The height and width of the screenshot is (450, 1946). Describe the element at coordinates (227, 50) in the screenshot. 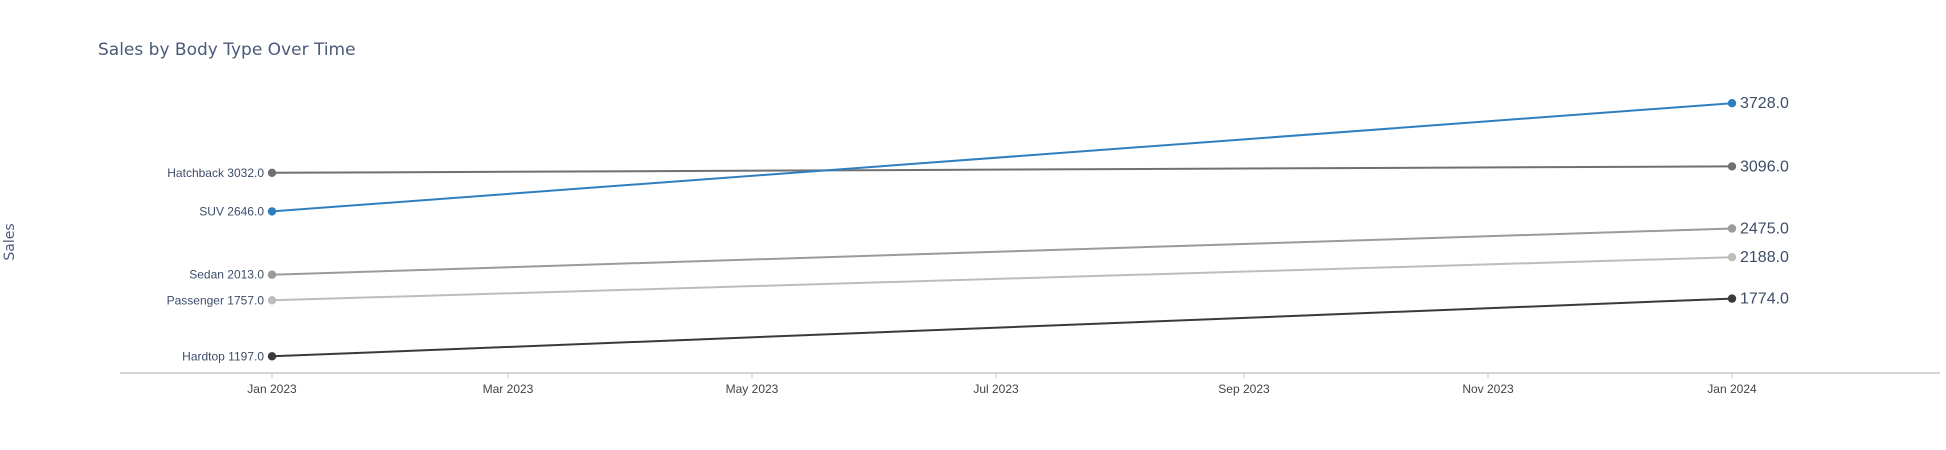

I see `chart-title: Sales by Body Type Over Time` at that location.